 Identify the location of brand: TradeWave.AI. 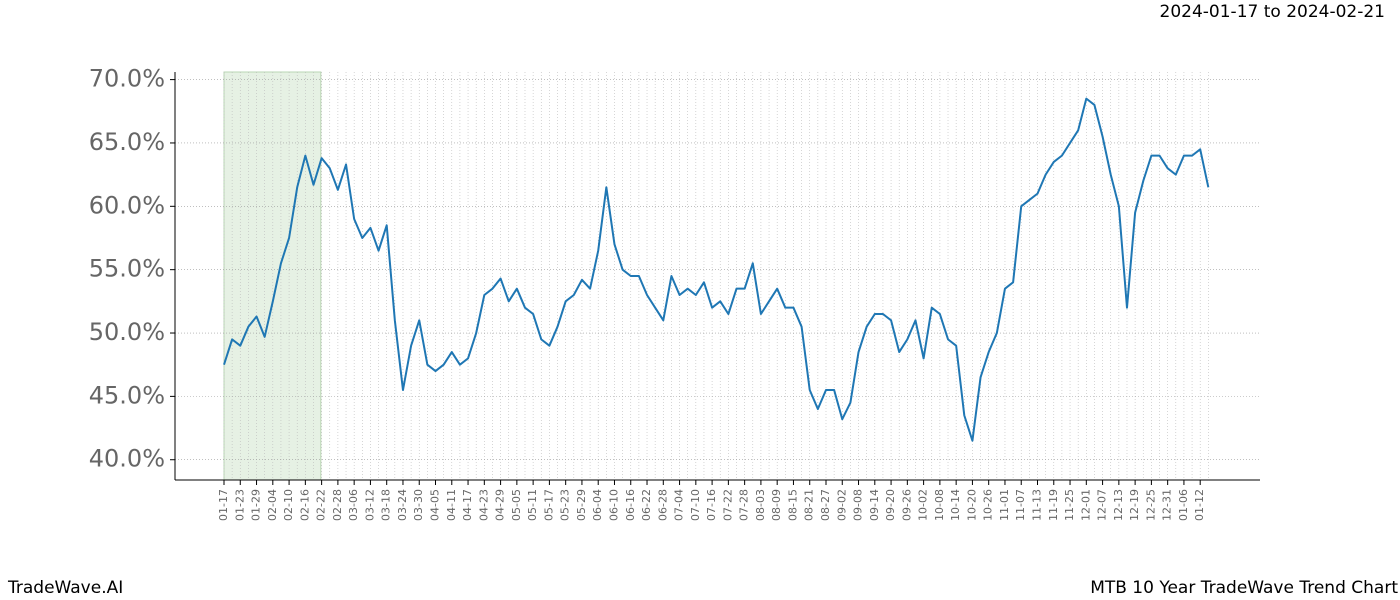
(65, 588).